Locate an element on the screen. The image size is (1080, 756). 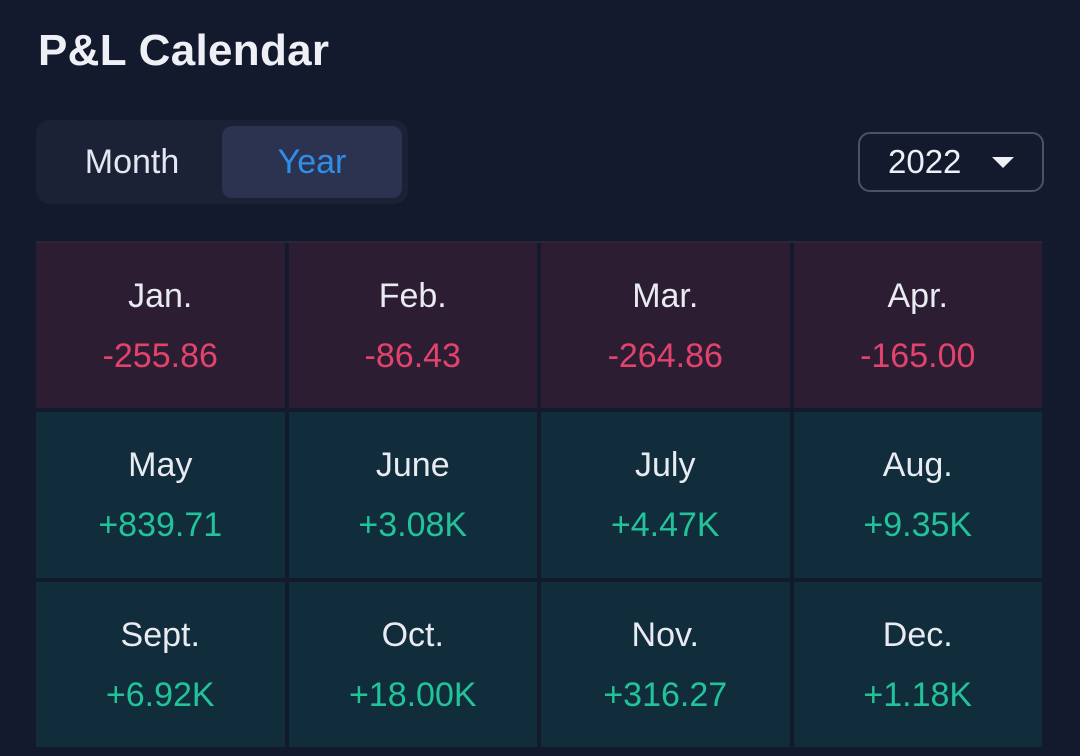
month-cell-aug: Aug. +9.35K is located at coordinates (917, 495).